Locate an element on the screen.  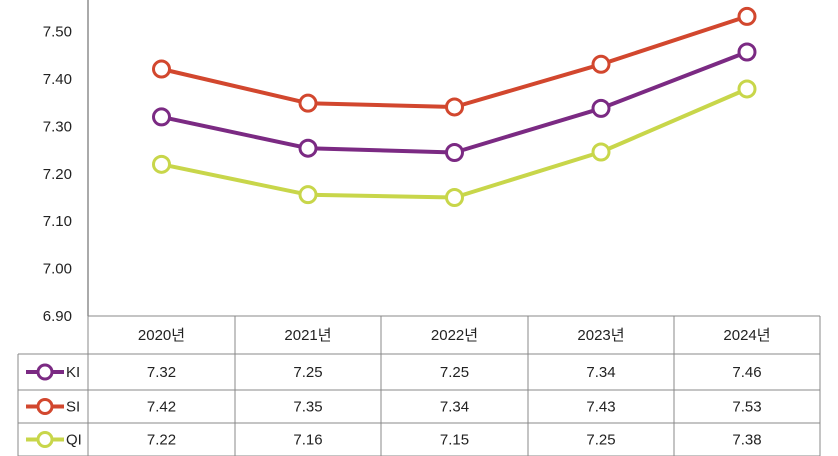
table-cell-value: 7.22 is located at coordinates (161, 440).